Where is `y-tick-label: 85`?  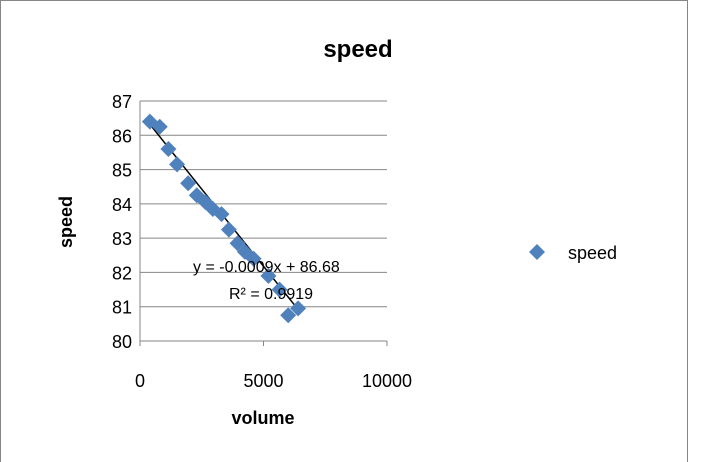 y-tick-label: 85 is located at coordinates (122, 171).